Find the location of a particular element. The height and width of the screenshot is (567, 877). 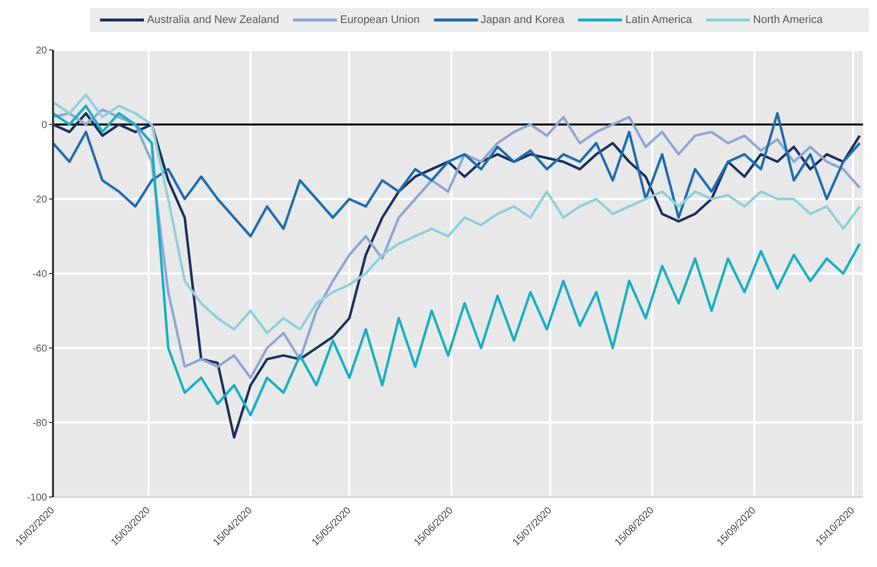

y-tick-label: -60 is located at coordinates (40, 349).